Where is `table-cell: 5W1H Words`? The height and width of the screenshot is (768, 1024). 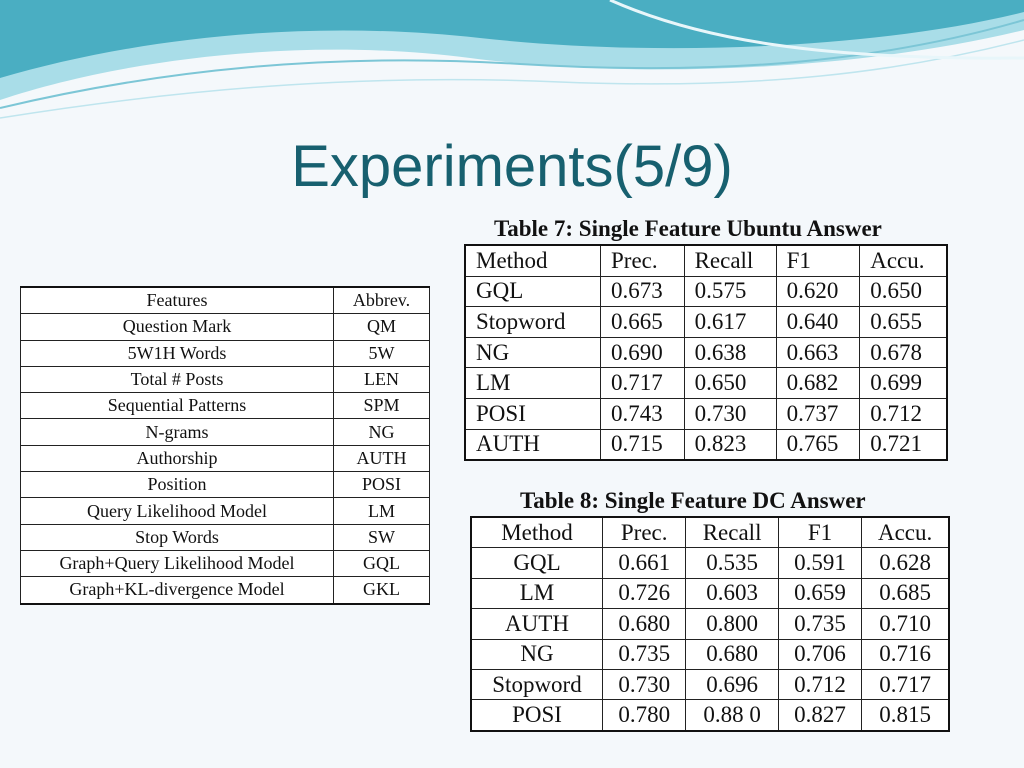 table-cell: 5W1H Words is located at coordinates (177, 353).